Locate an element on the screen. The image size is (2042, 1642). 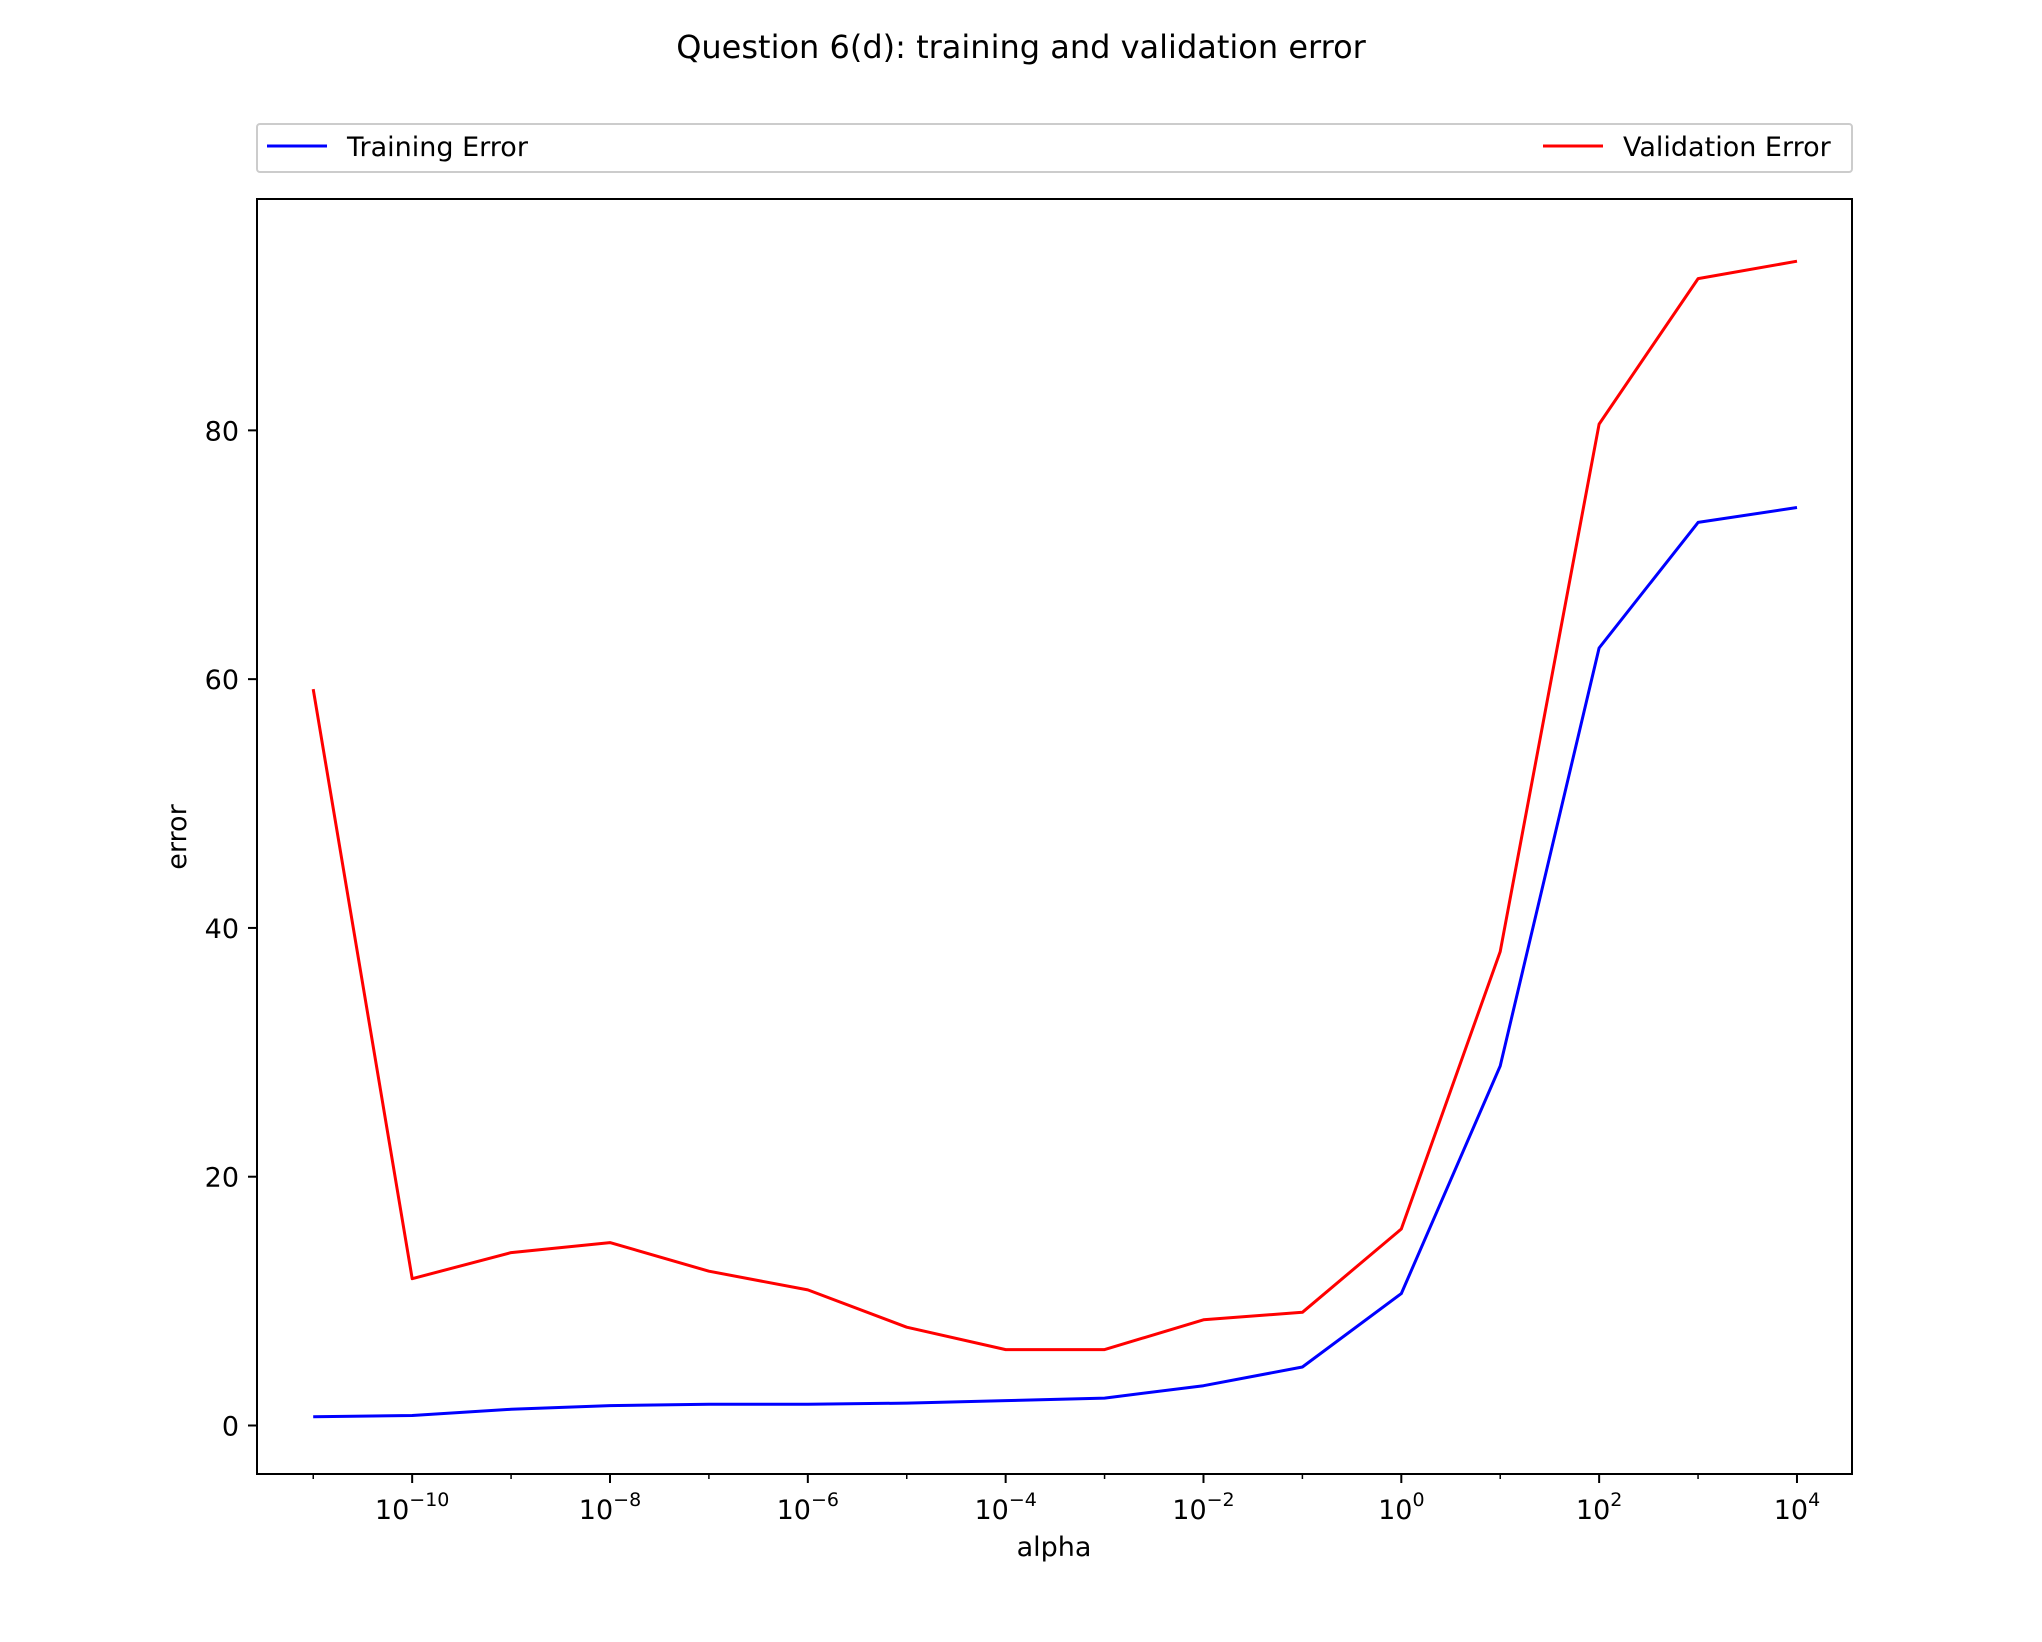
y-axis: 0 20 40 60 80 is located at coordinates (231, 929).